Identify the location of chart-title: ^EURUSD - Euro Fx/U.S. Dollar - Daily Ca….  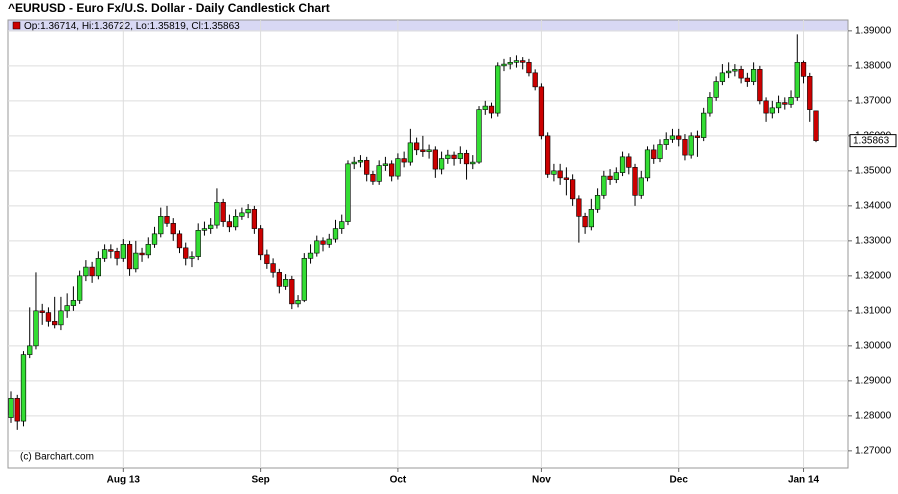
(169, 8).